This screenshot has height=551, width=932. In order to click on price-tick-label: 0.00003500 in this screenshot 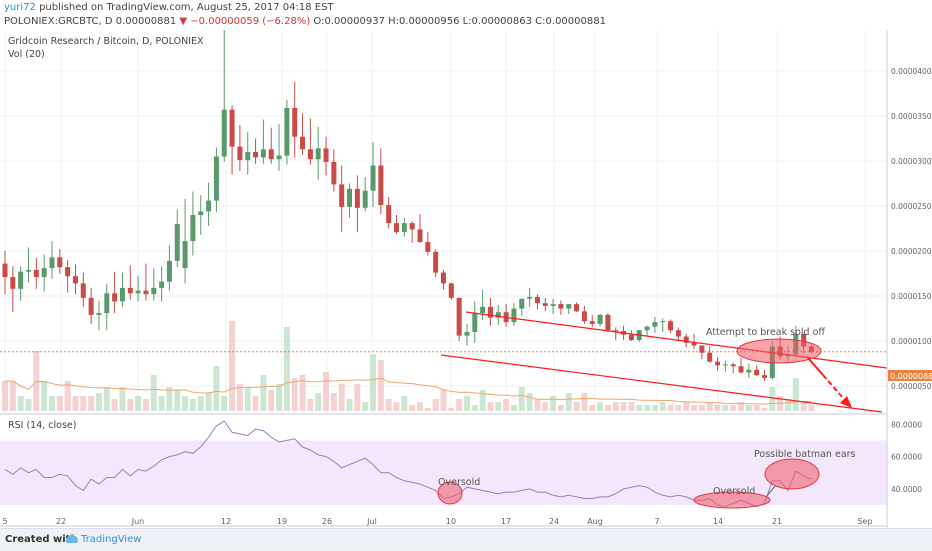, I will do `click(911, 116)`.